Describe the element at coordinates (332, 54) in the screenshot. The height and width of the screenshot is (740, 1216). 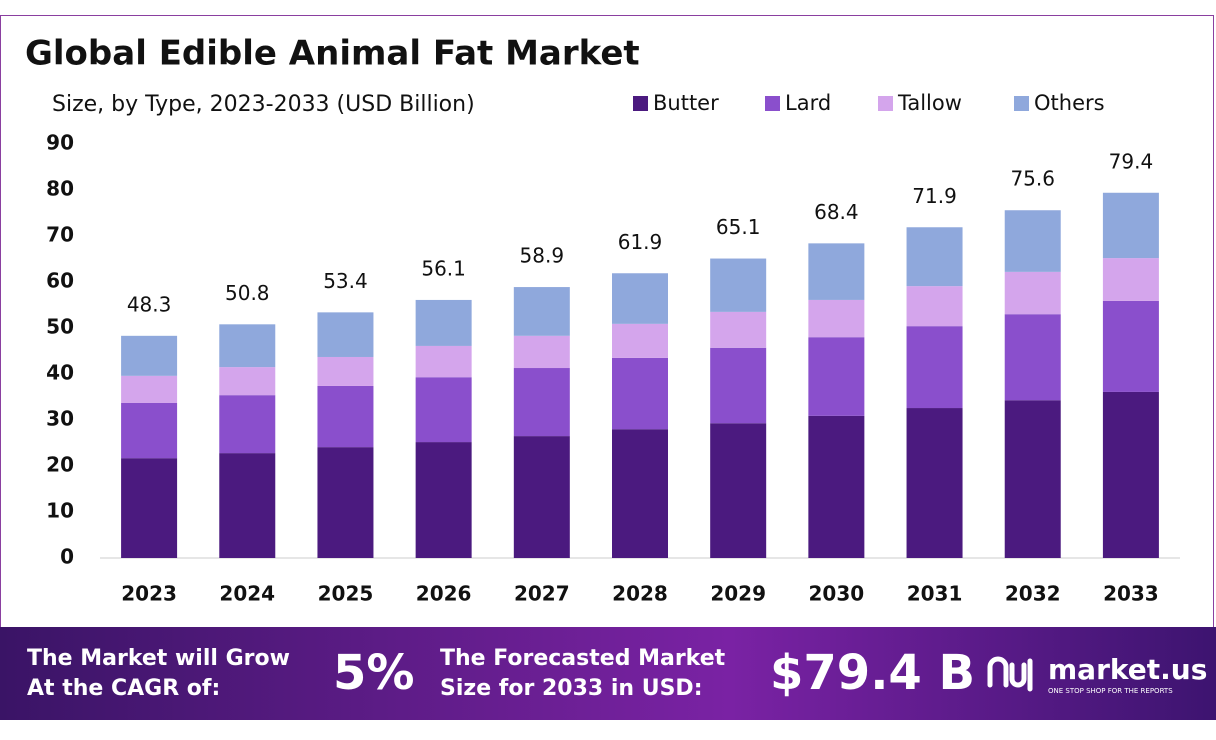
I see `chart-title: Global Edible Animal Fat Market` at that location.